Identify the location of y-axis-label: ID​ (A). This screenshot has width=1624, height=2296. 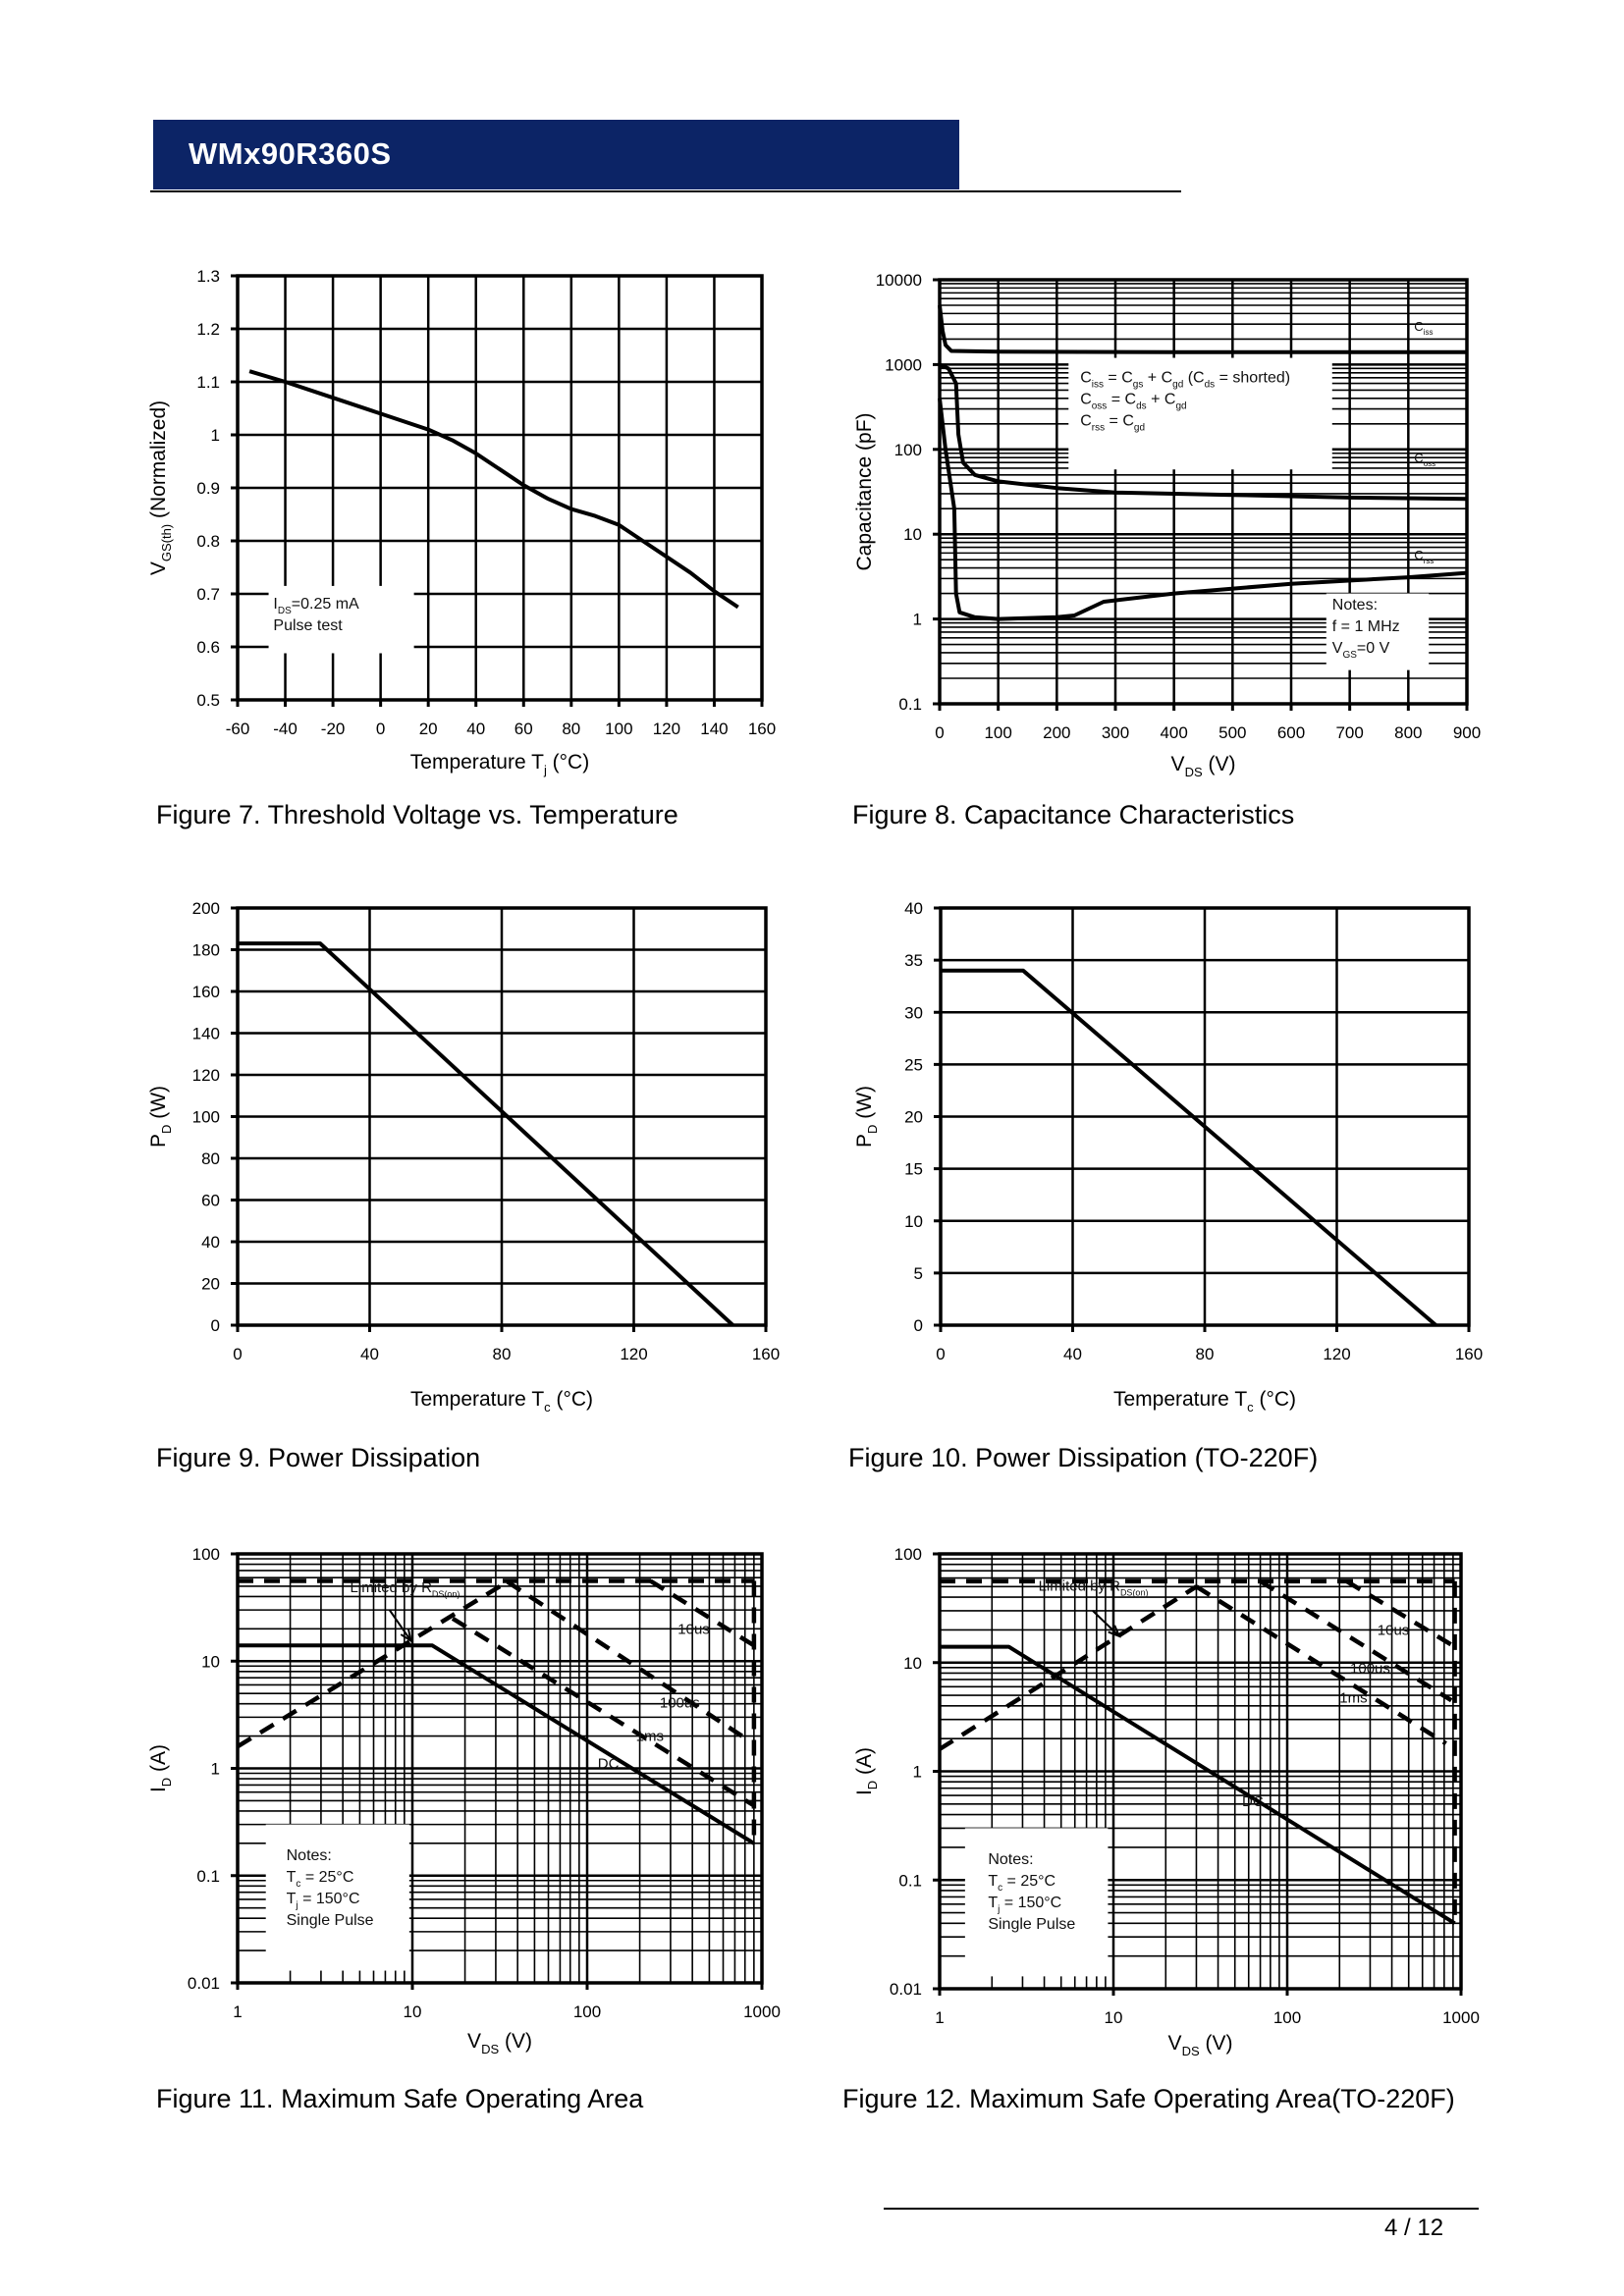
(160, 1768).